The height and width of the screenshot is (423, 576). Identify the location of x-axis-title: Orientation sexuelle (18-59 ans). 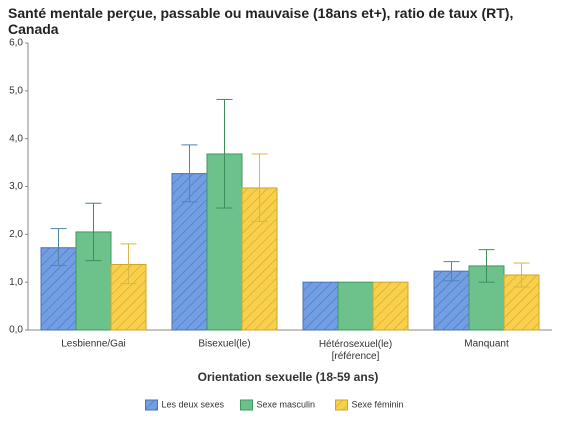
(288, 377).